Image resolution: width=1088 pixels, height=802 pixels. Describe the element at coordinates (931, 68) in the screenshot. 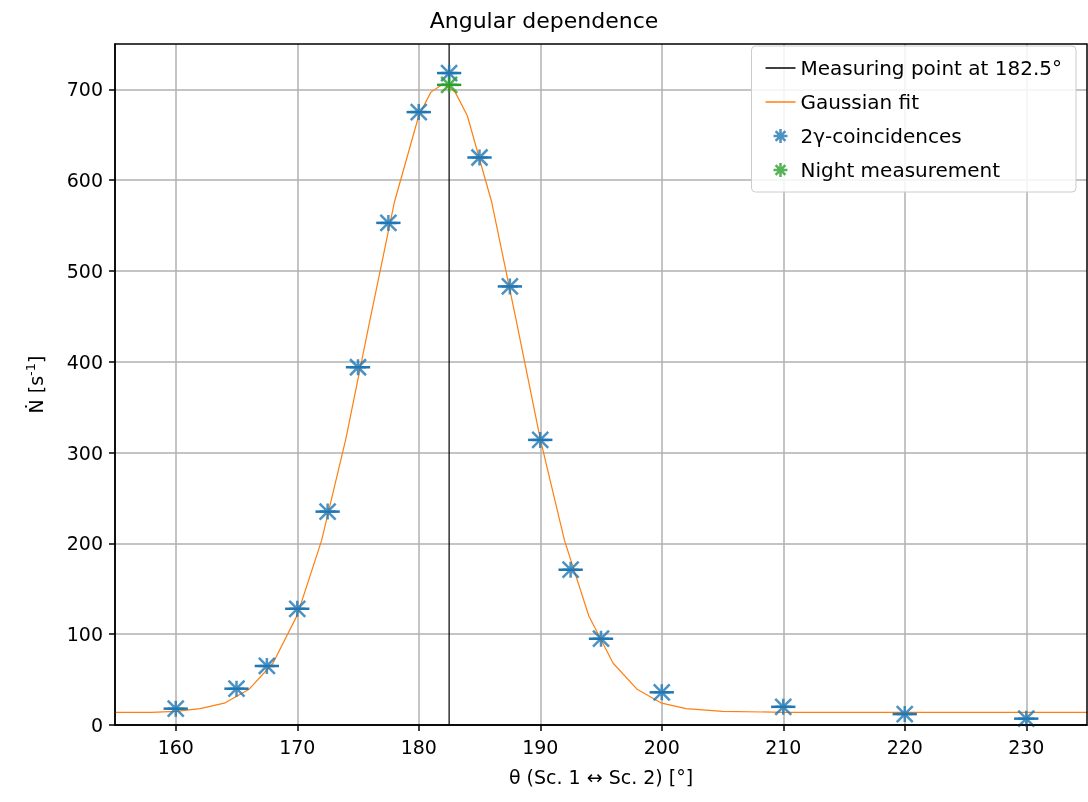

I see `legend-label: Measuring point at 182.5°` at that location.